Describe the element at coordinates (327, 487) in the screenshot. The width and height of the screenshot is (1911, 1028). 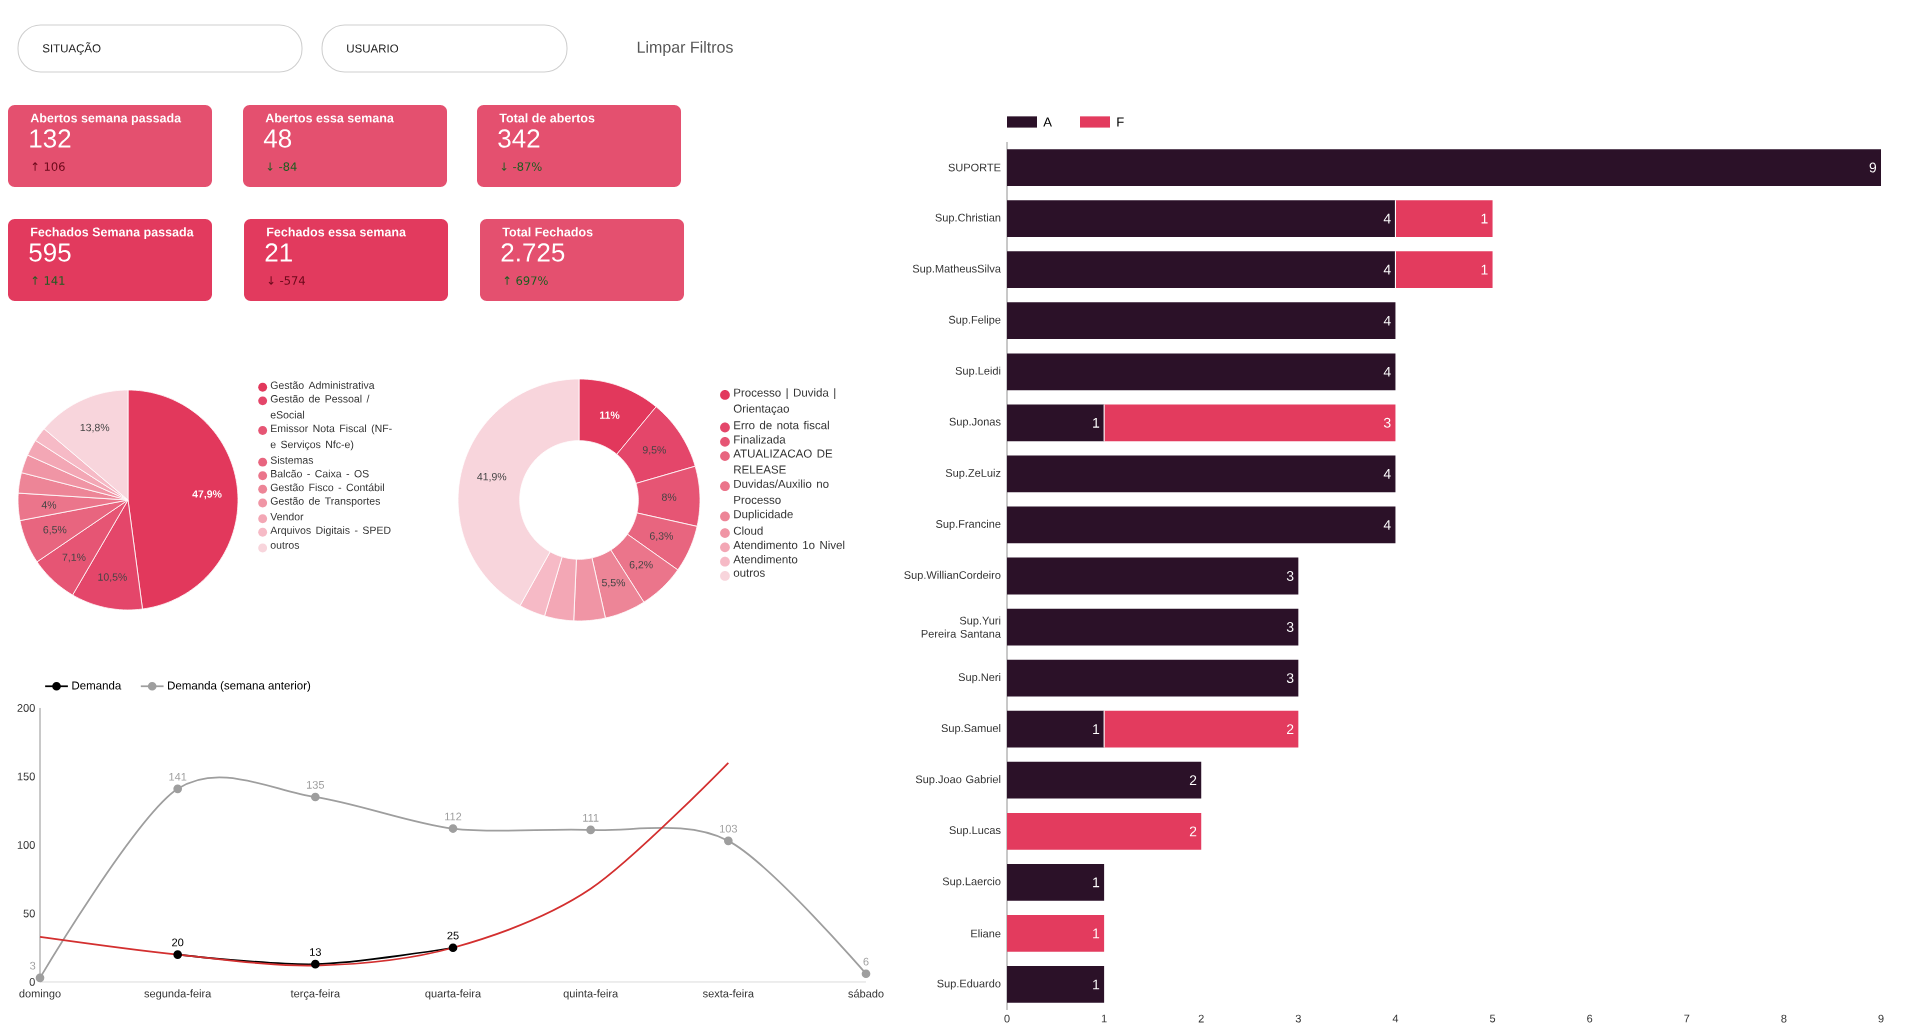
I see `legend-label: Gestão Fisco - Contábil` at that location.